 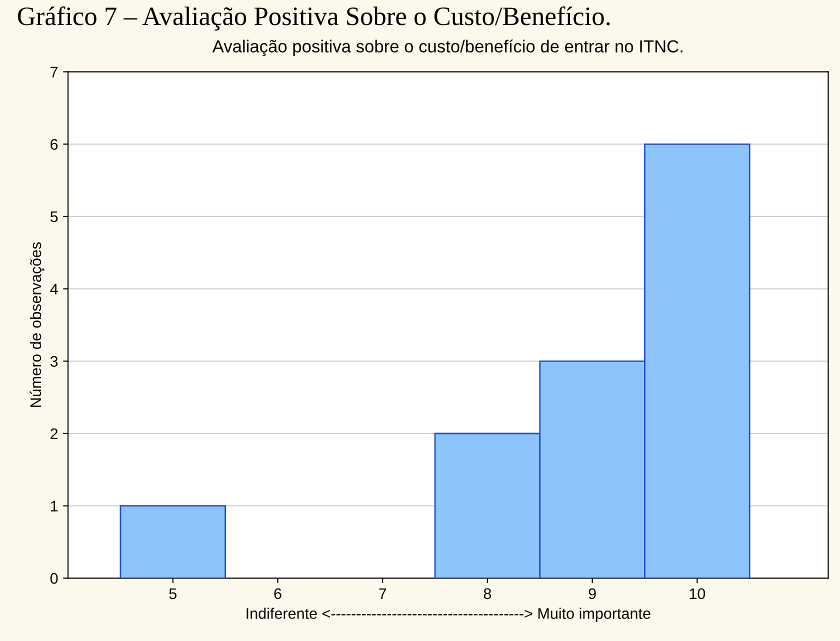 I want to click on x-tick-label: 8, so click(x=488, y=594).